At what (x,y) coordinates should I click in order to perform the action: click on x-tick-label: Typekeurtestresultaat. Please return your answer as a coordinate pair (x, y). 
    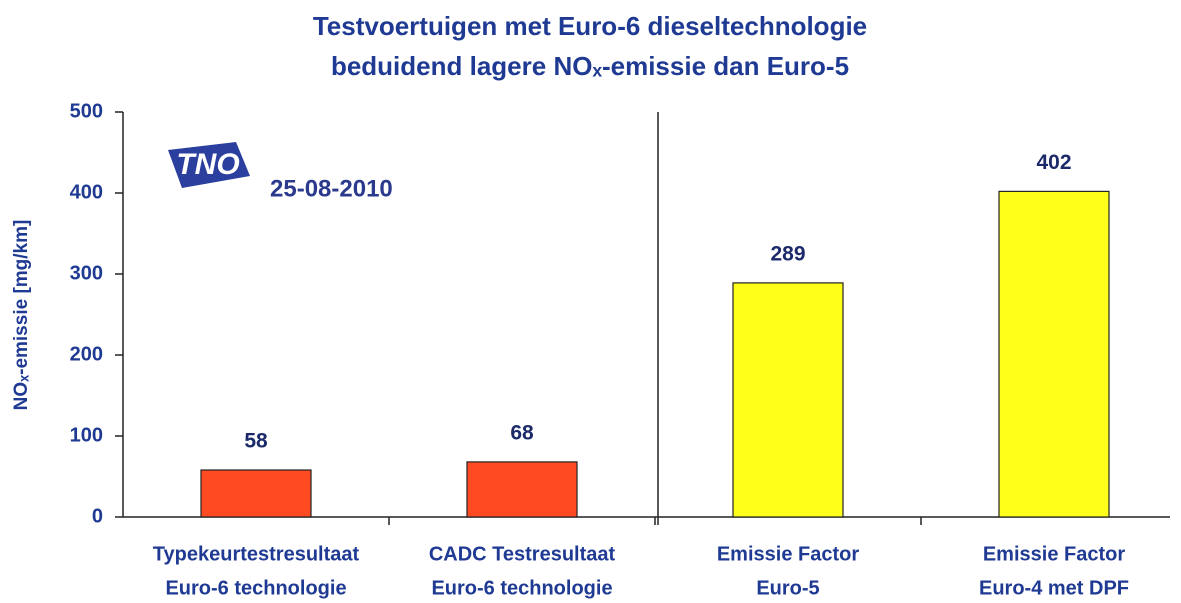
    Looking at the image, I should click on (256, 554).